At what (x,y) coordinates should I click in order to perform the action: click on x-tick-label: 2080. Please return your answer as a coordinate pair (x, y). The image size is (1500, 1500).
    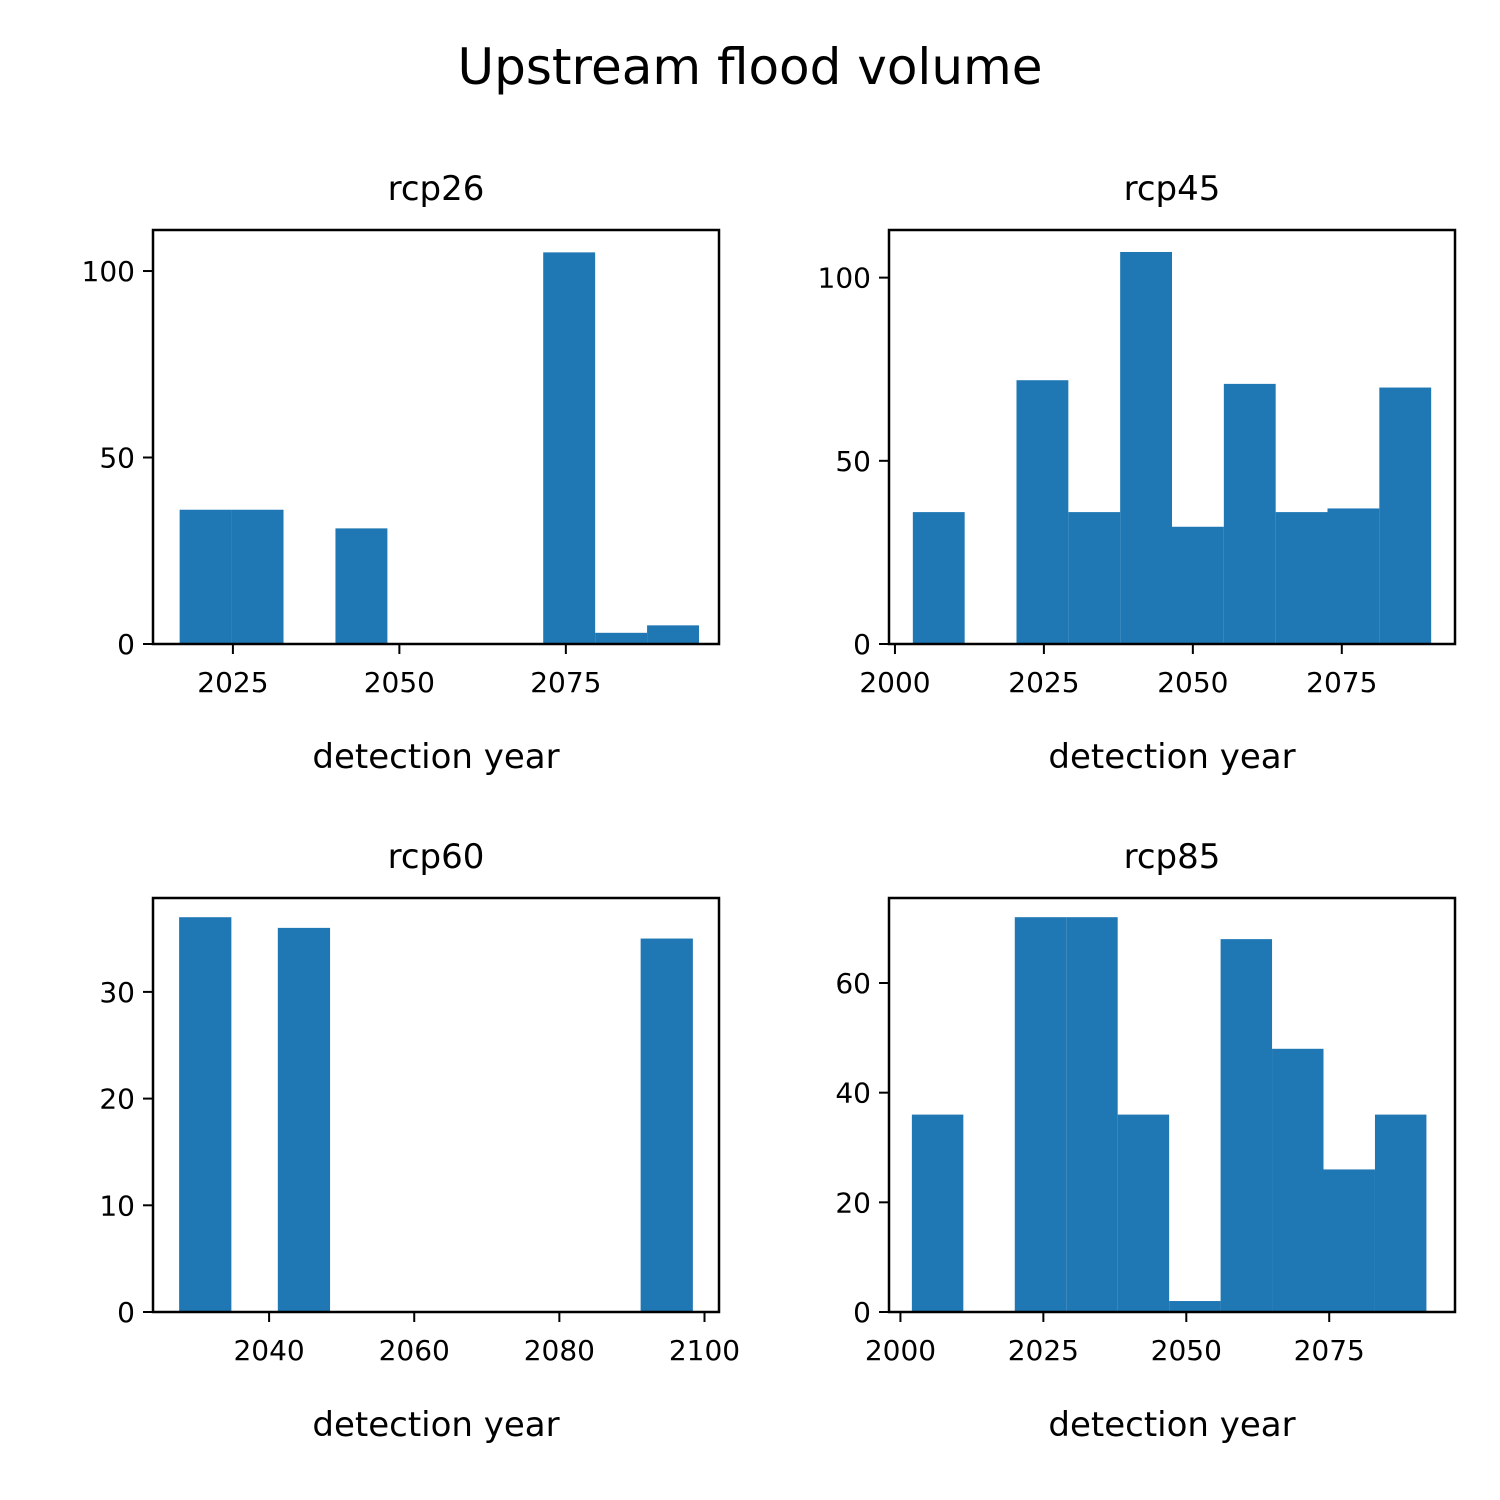
    Looking at the image, I should click on (559, 1350).